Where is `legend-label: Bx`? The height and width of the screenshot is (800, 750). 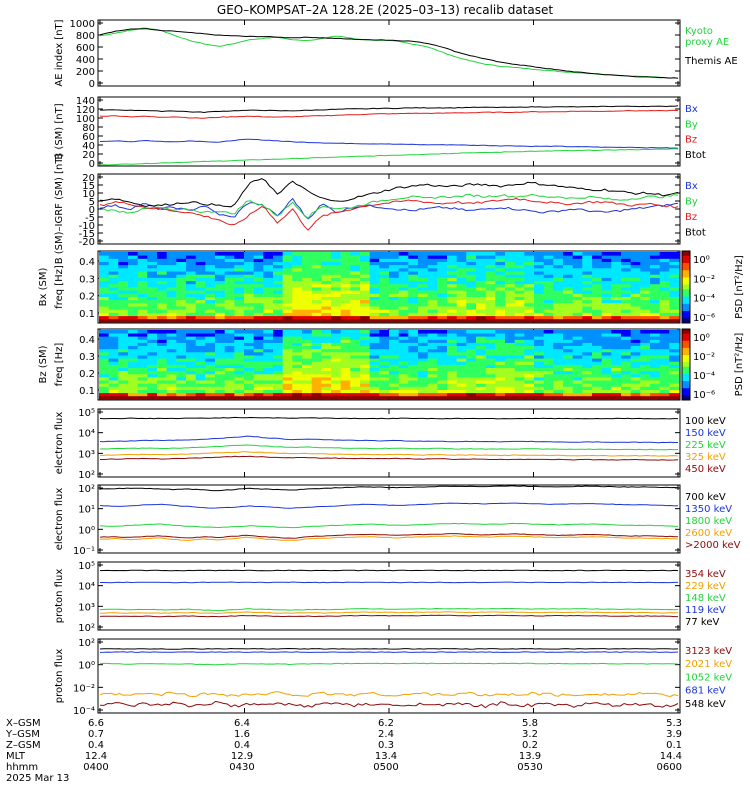 legend-label: Bx is located at coordinates (691, 186).